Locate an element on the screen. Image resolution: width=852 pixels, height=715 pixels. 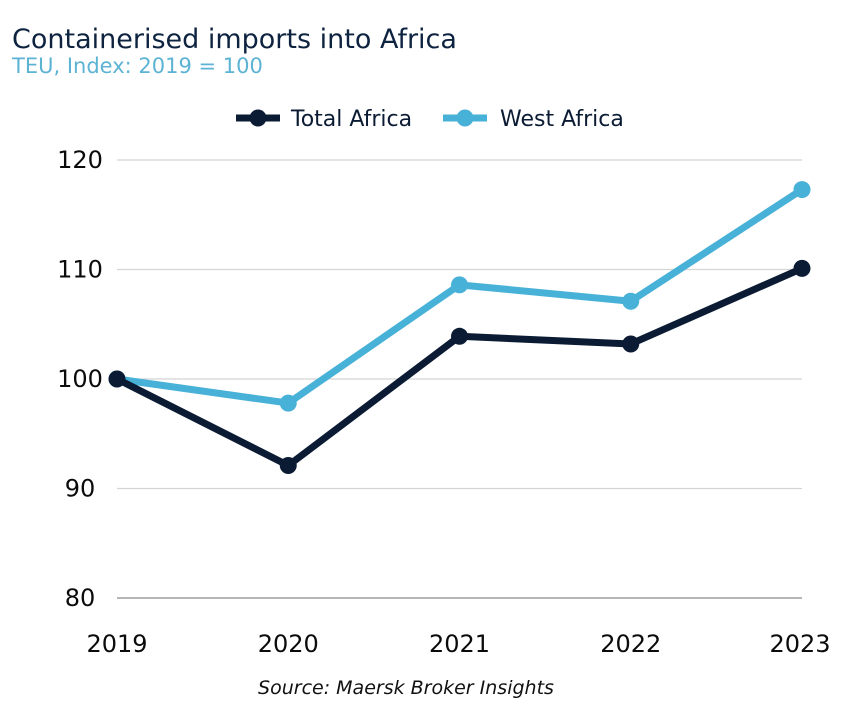
legend-label: West Africa is located at coordinates (562, 119).